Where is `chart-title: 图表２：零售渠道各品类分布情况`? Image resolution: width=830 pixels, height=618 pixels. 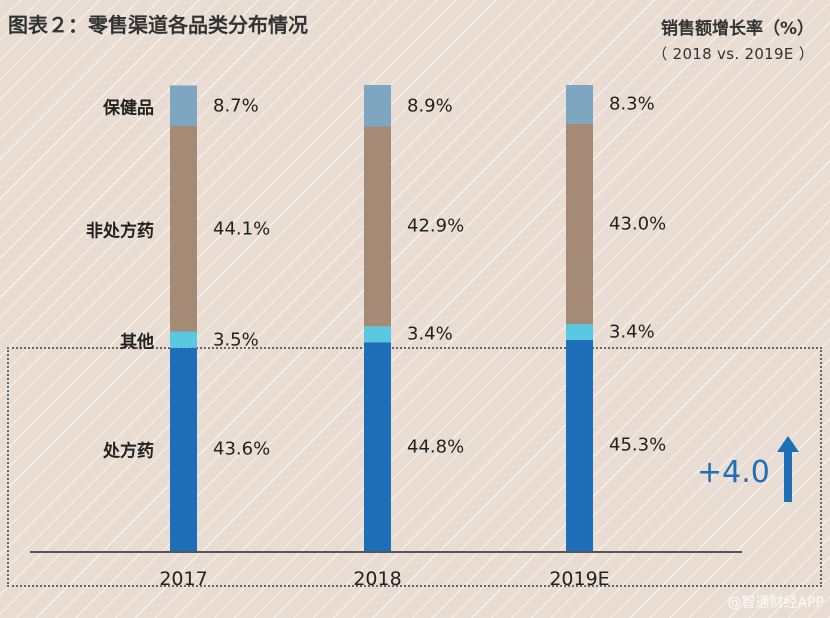
chart-title: 图表２：零售渠道各品类分布情况 is located at coordinates (158, 25).